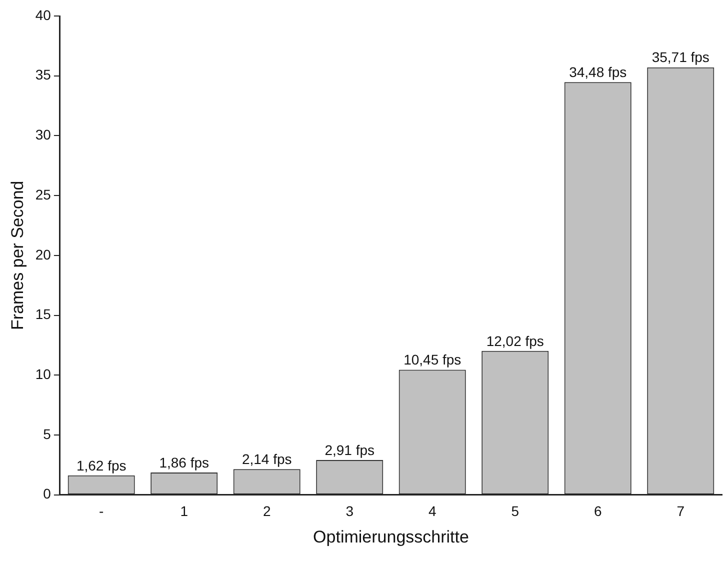 The image size is (724, 562). Describe the element at coordinates (43, 194) in the screenshot. I see `y-tick-label: 25` at that location.